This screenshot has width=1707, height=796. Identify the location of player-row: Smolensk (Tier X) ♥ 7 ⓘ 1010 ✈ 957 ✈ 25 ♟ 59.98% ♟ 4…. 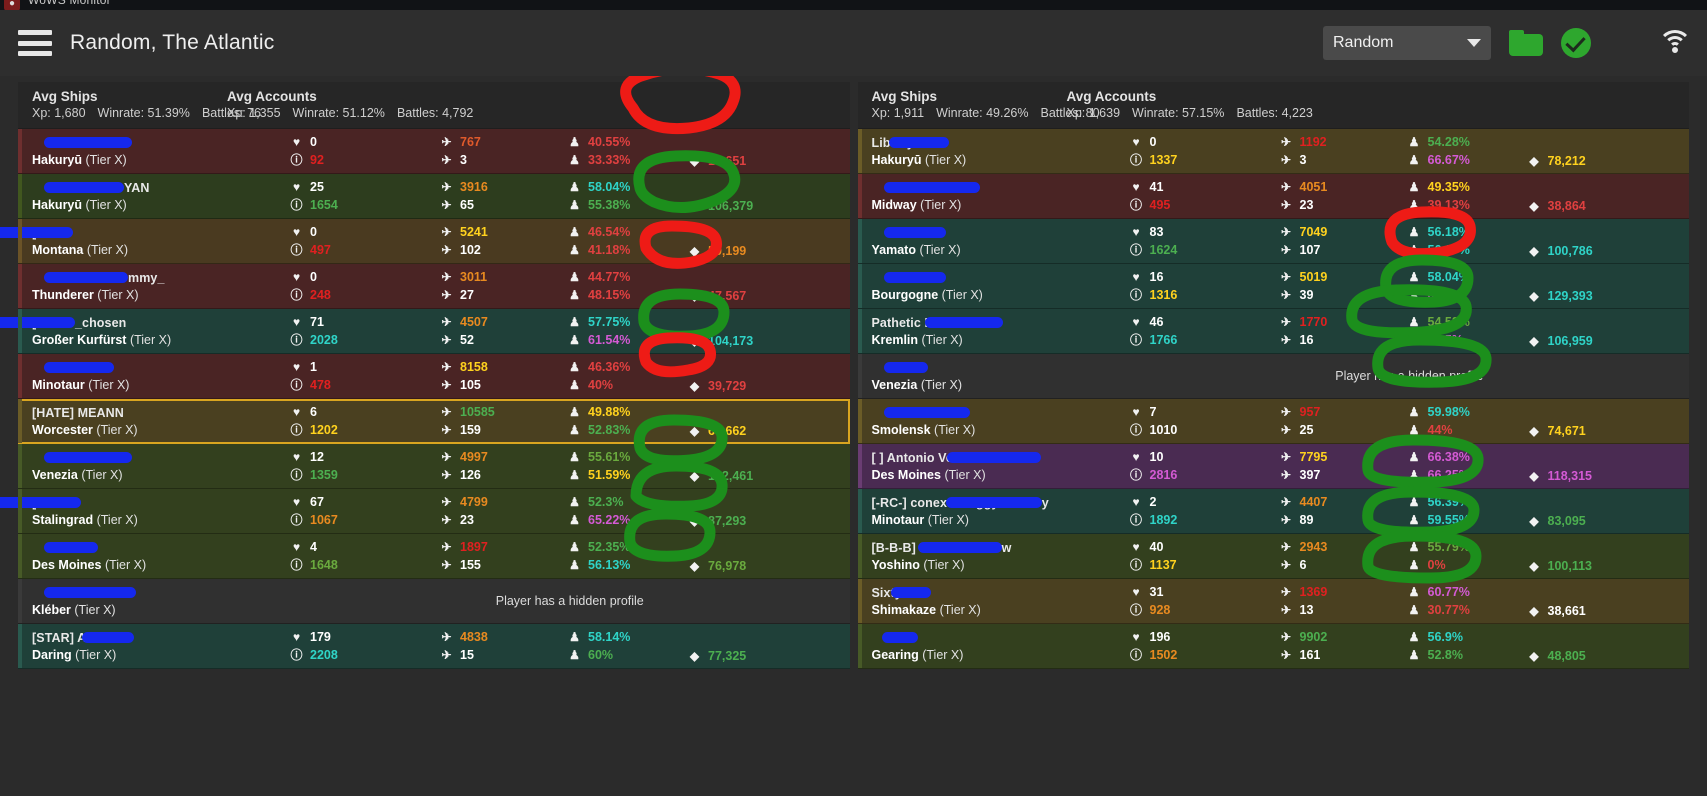
(1273, 421).